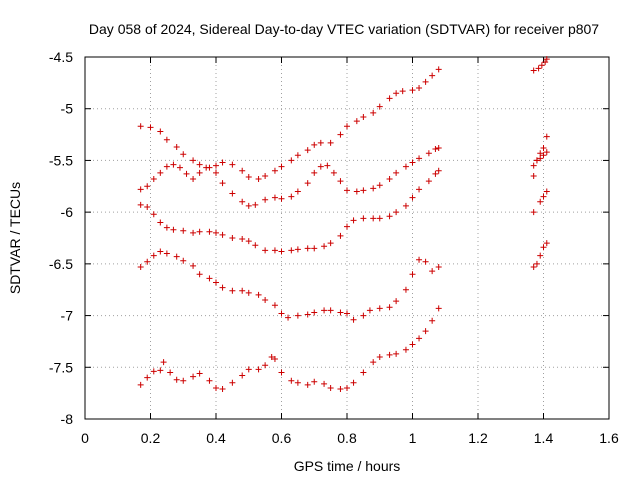 This screenshot has width=640, height=480. I want to click on x-tick-labels: 0 0.2 0.4 0.6 0.8 1 1.2 1.4 1.6, so click(350, 438).